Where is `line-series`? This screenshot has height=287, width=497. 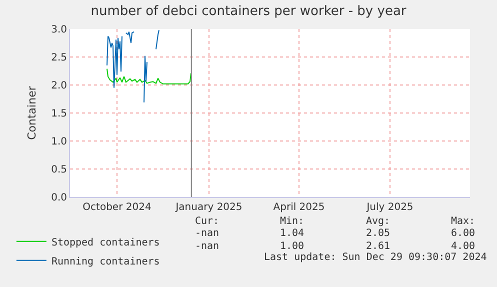
line-series is located at coordinates (149, 76).